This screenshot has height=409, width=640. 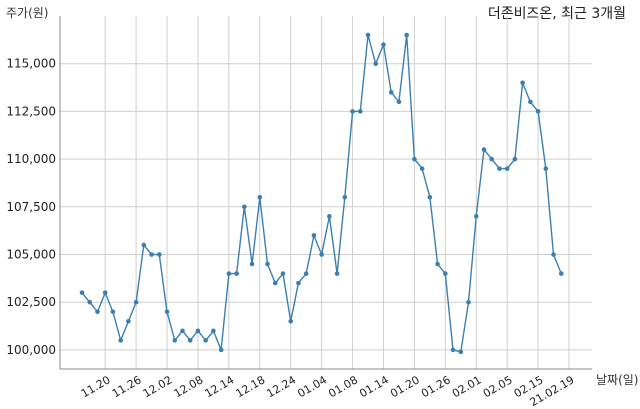 What do you see at coordinates (405, 386) in the screenshot?
I see `x-tick-label: 01.20` at bounding box center [405, 386].